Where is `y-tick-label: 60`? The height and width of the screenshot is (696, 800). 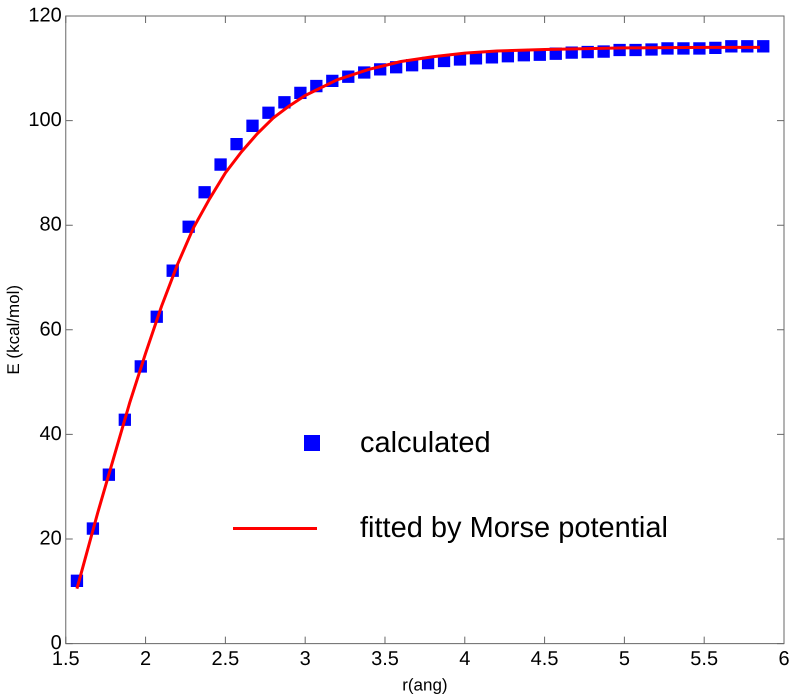 y-tick-label: 60 is located at coordinates (51, 329).